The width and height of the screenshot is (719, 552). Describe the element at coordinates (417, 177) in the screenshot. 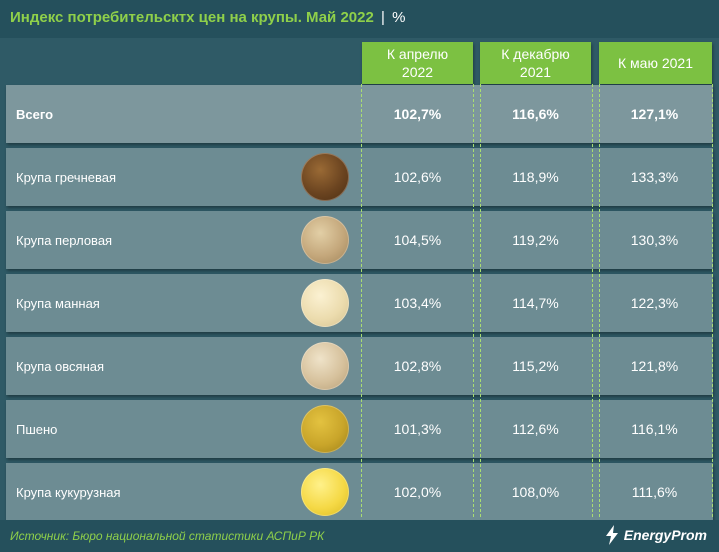

I see `value-cell: 102,6%` at that location.